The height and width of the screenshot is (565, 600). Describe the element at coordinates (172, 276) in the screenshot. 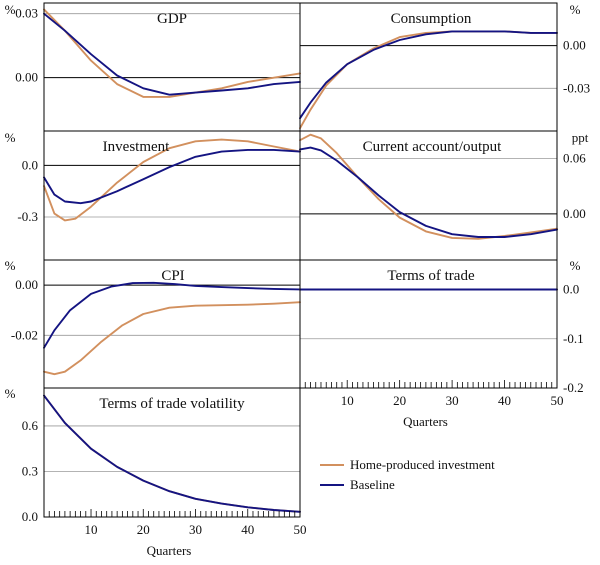

I see `panel-title-cpi: CPI` at that location.